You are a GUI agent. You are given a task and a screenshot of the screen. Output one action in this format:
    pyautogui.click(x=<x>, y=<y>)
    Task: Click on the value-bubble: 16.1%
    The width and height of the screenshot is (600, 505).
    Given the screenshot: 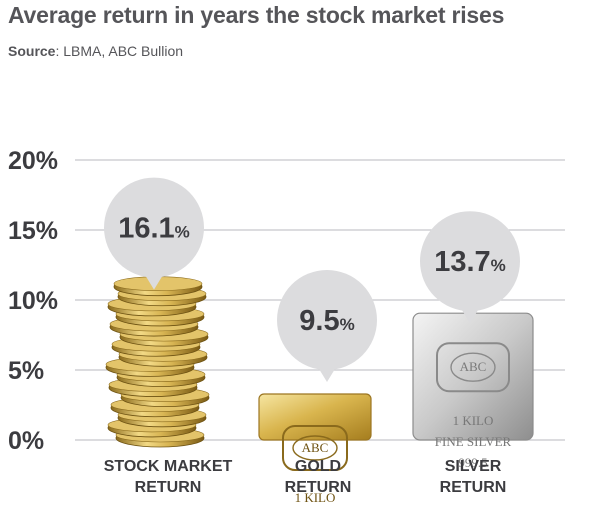 What is the action you would take?
    pyautogui.click(x=154, y=233)
    